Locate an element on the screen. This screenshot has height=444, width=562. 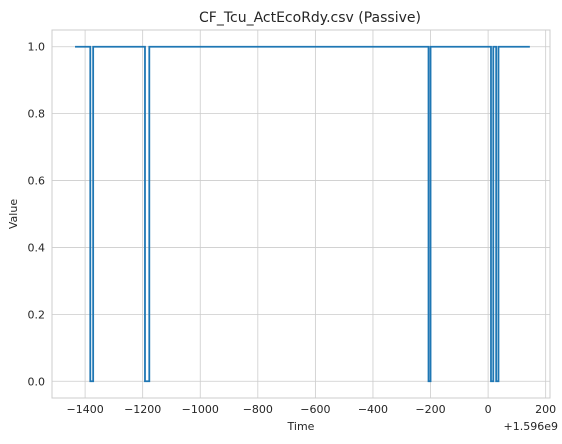
x-tick-label: −1200 is located at coordinates (142, 409).